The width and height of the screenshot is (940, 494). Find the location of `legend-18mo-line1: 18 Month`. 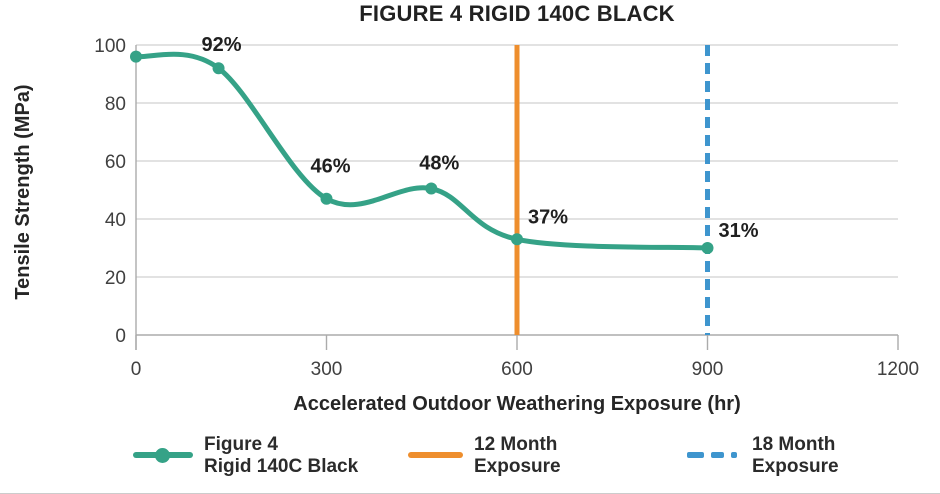

legend-18mo-line1: 18 Month is located at coordinates (794, 444).